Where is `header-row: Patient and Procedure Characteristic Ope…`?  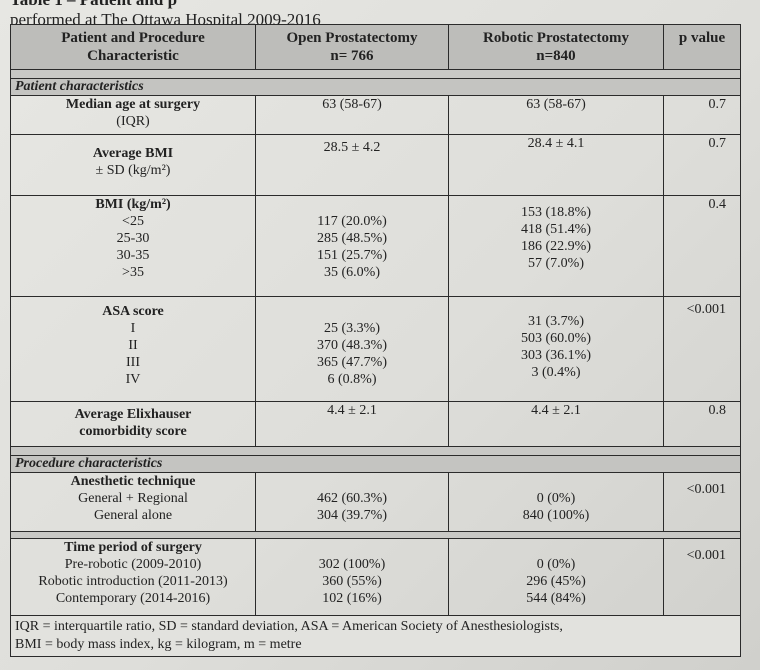 header-row: Patient and Procedure Characteristic Ope… is located at coordinates (375, 47).